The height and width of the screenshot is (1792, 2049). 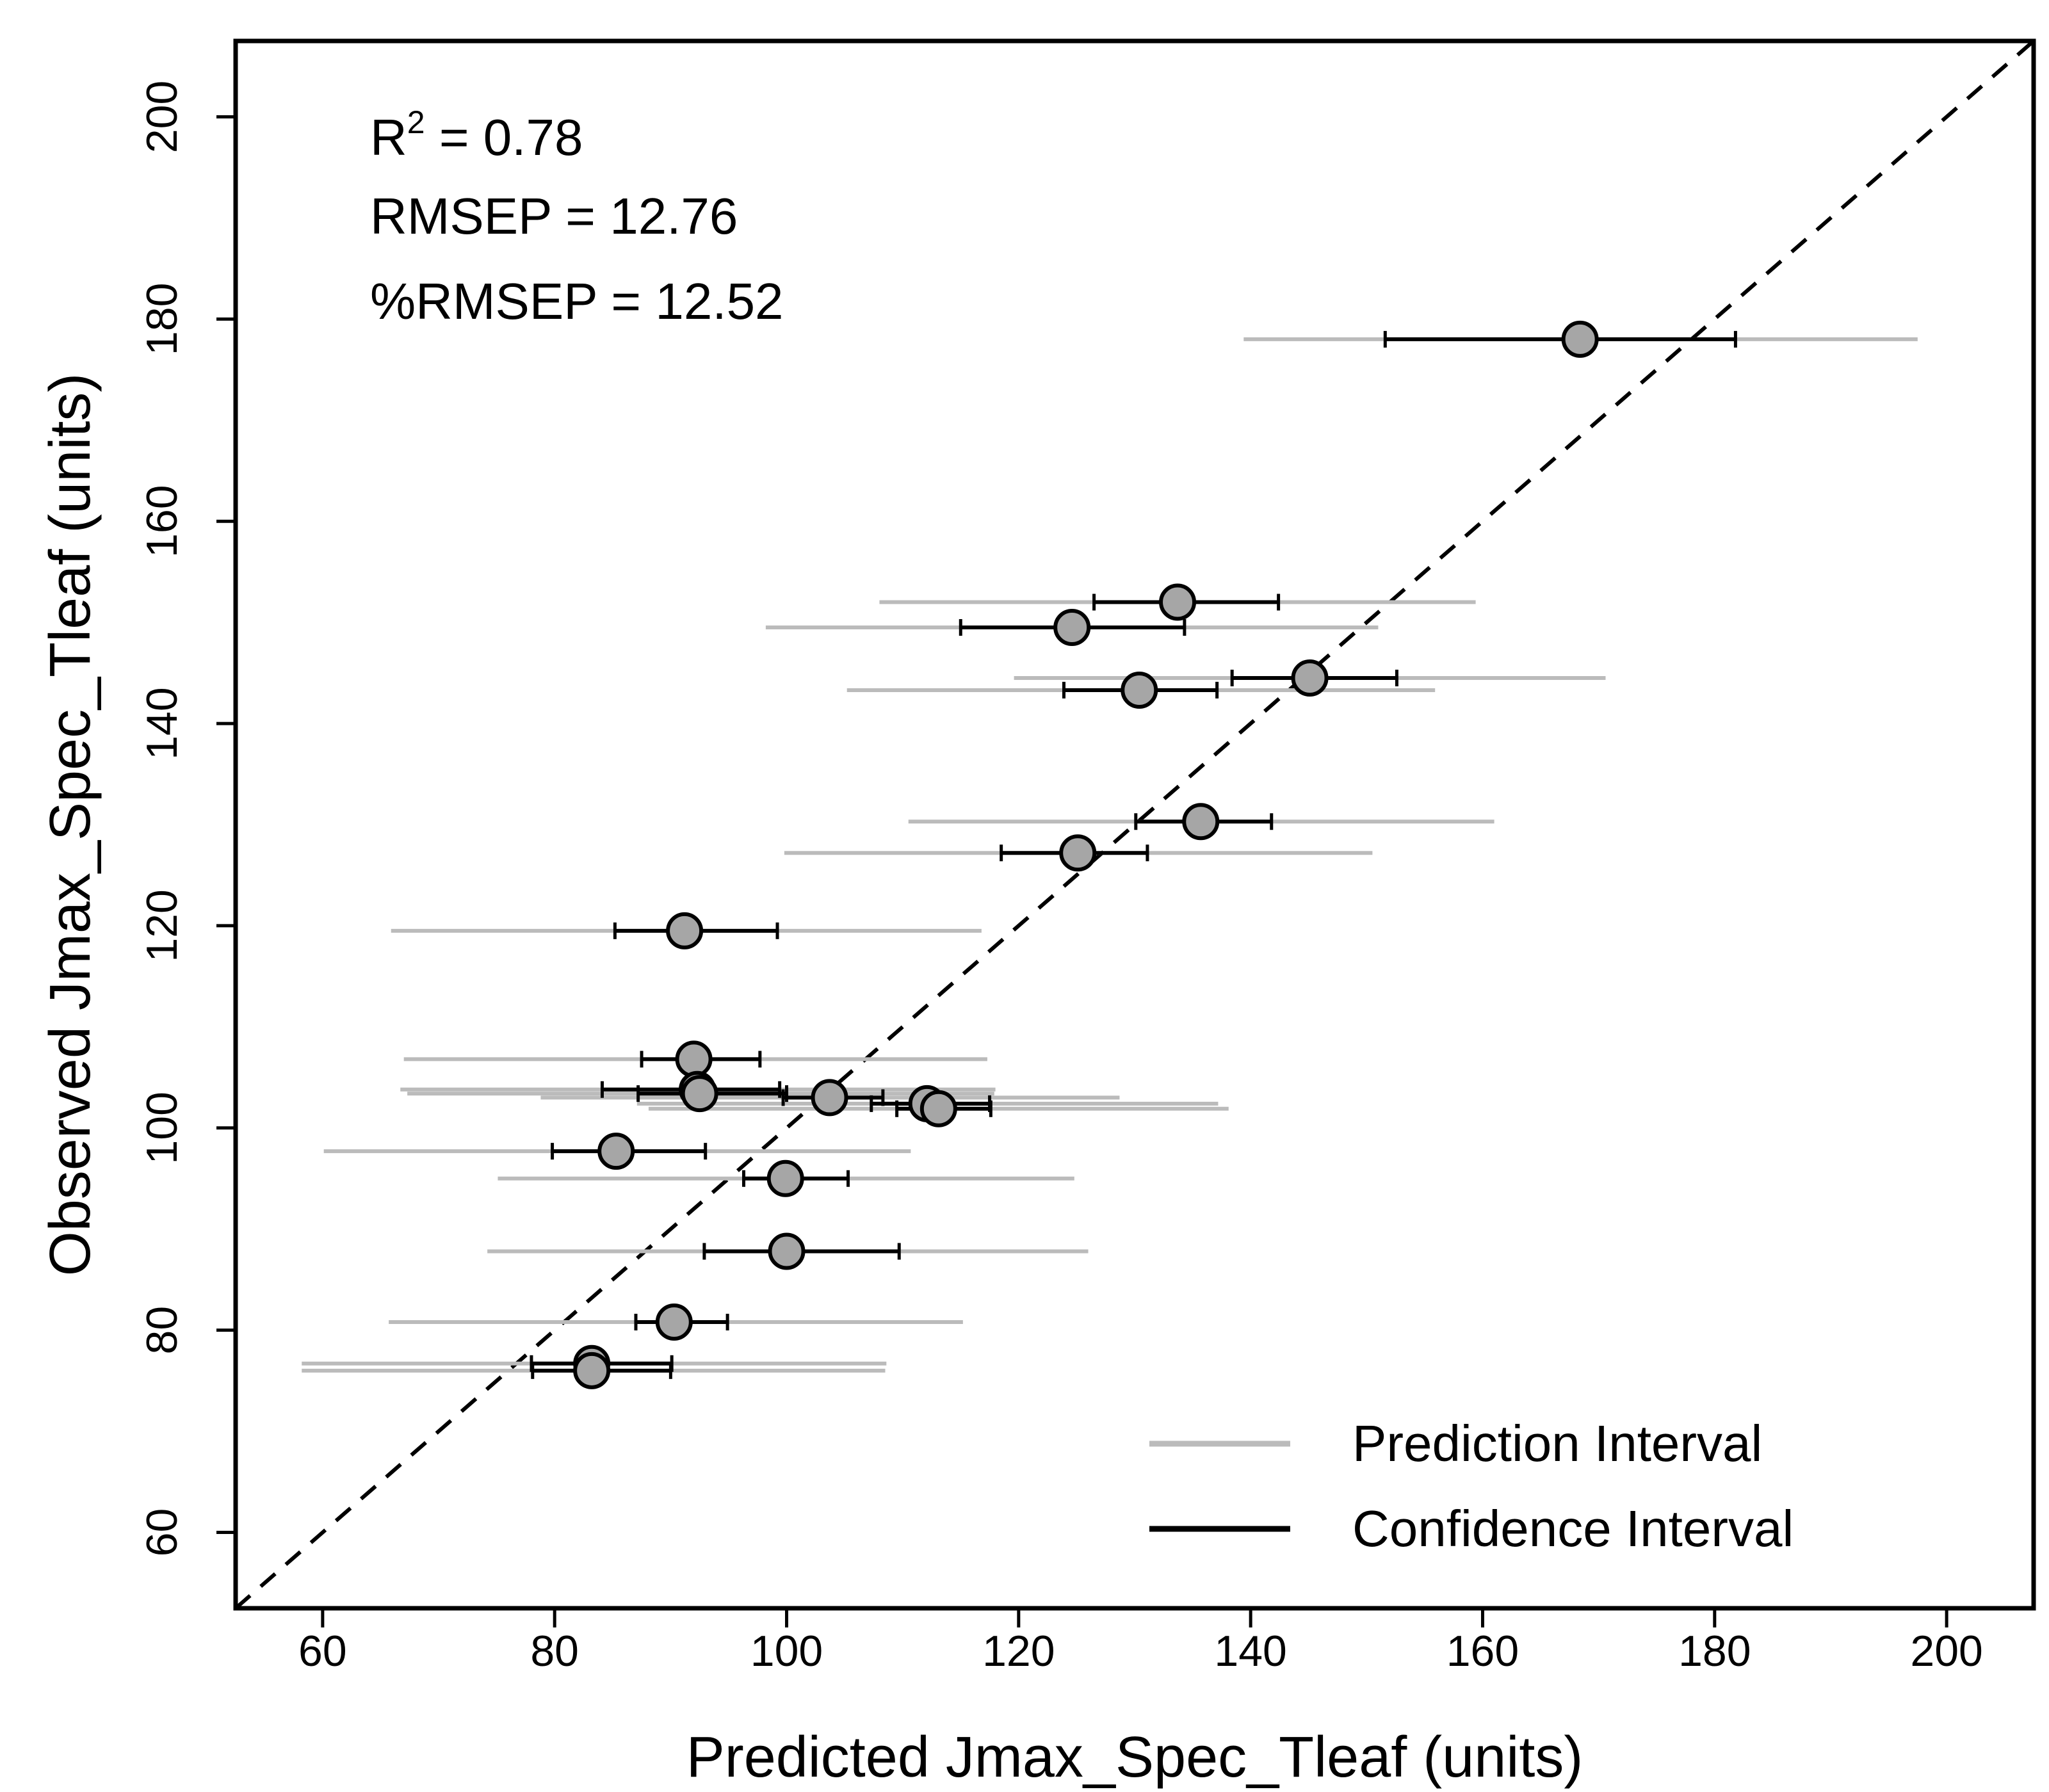 I want to click on legend-confidence-label: Confidence Interval, so click(x=1573, y=1528).